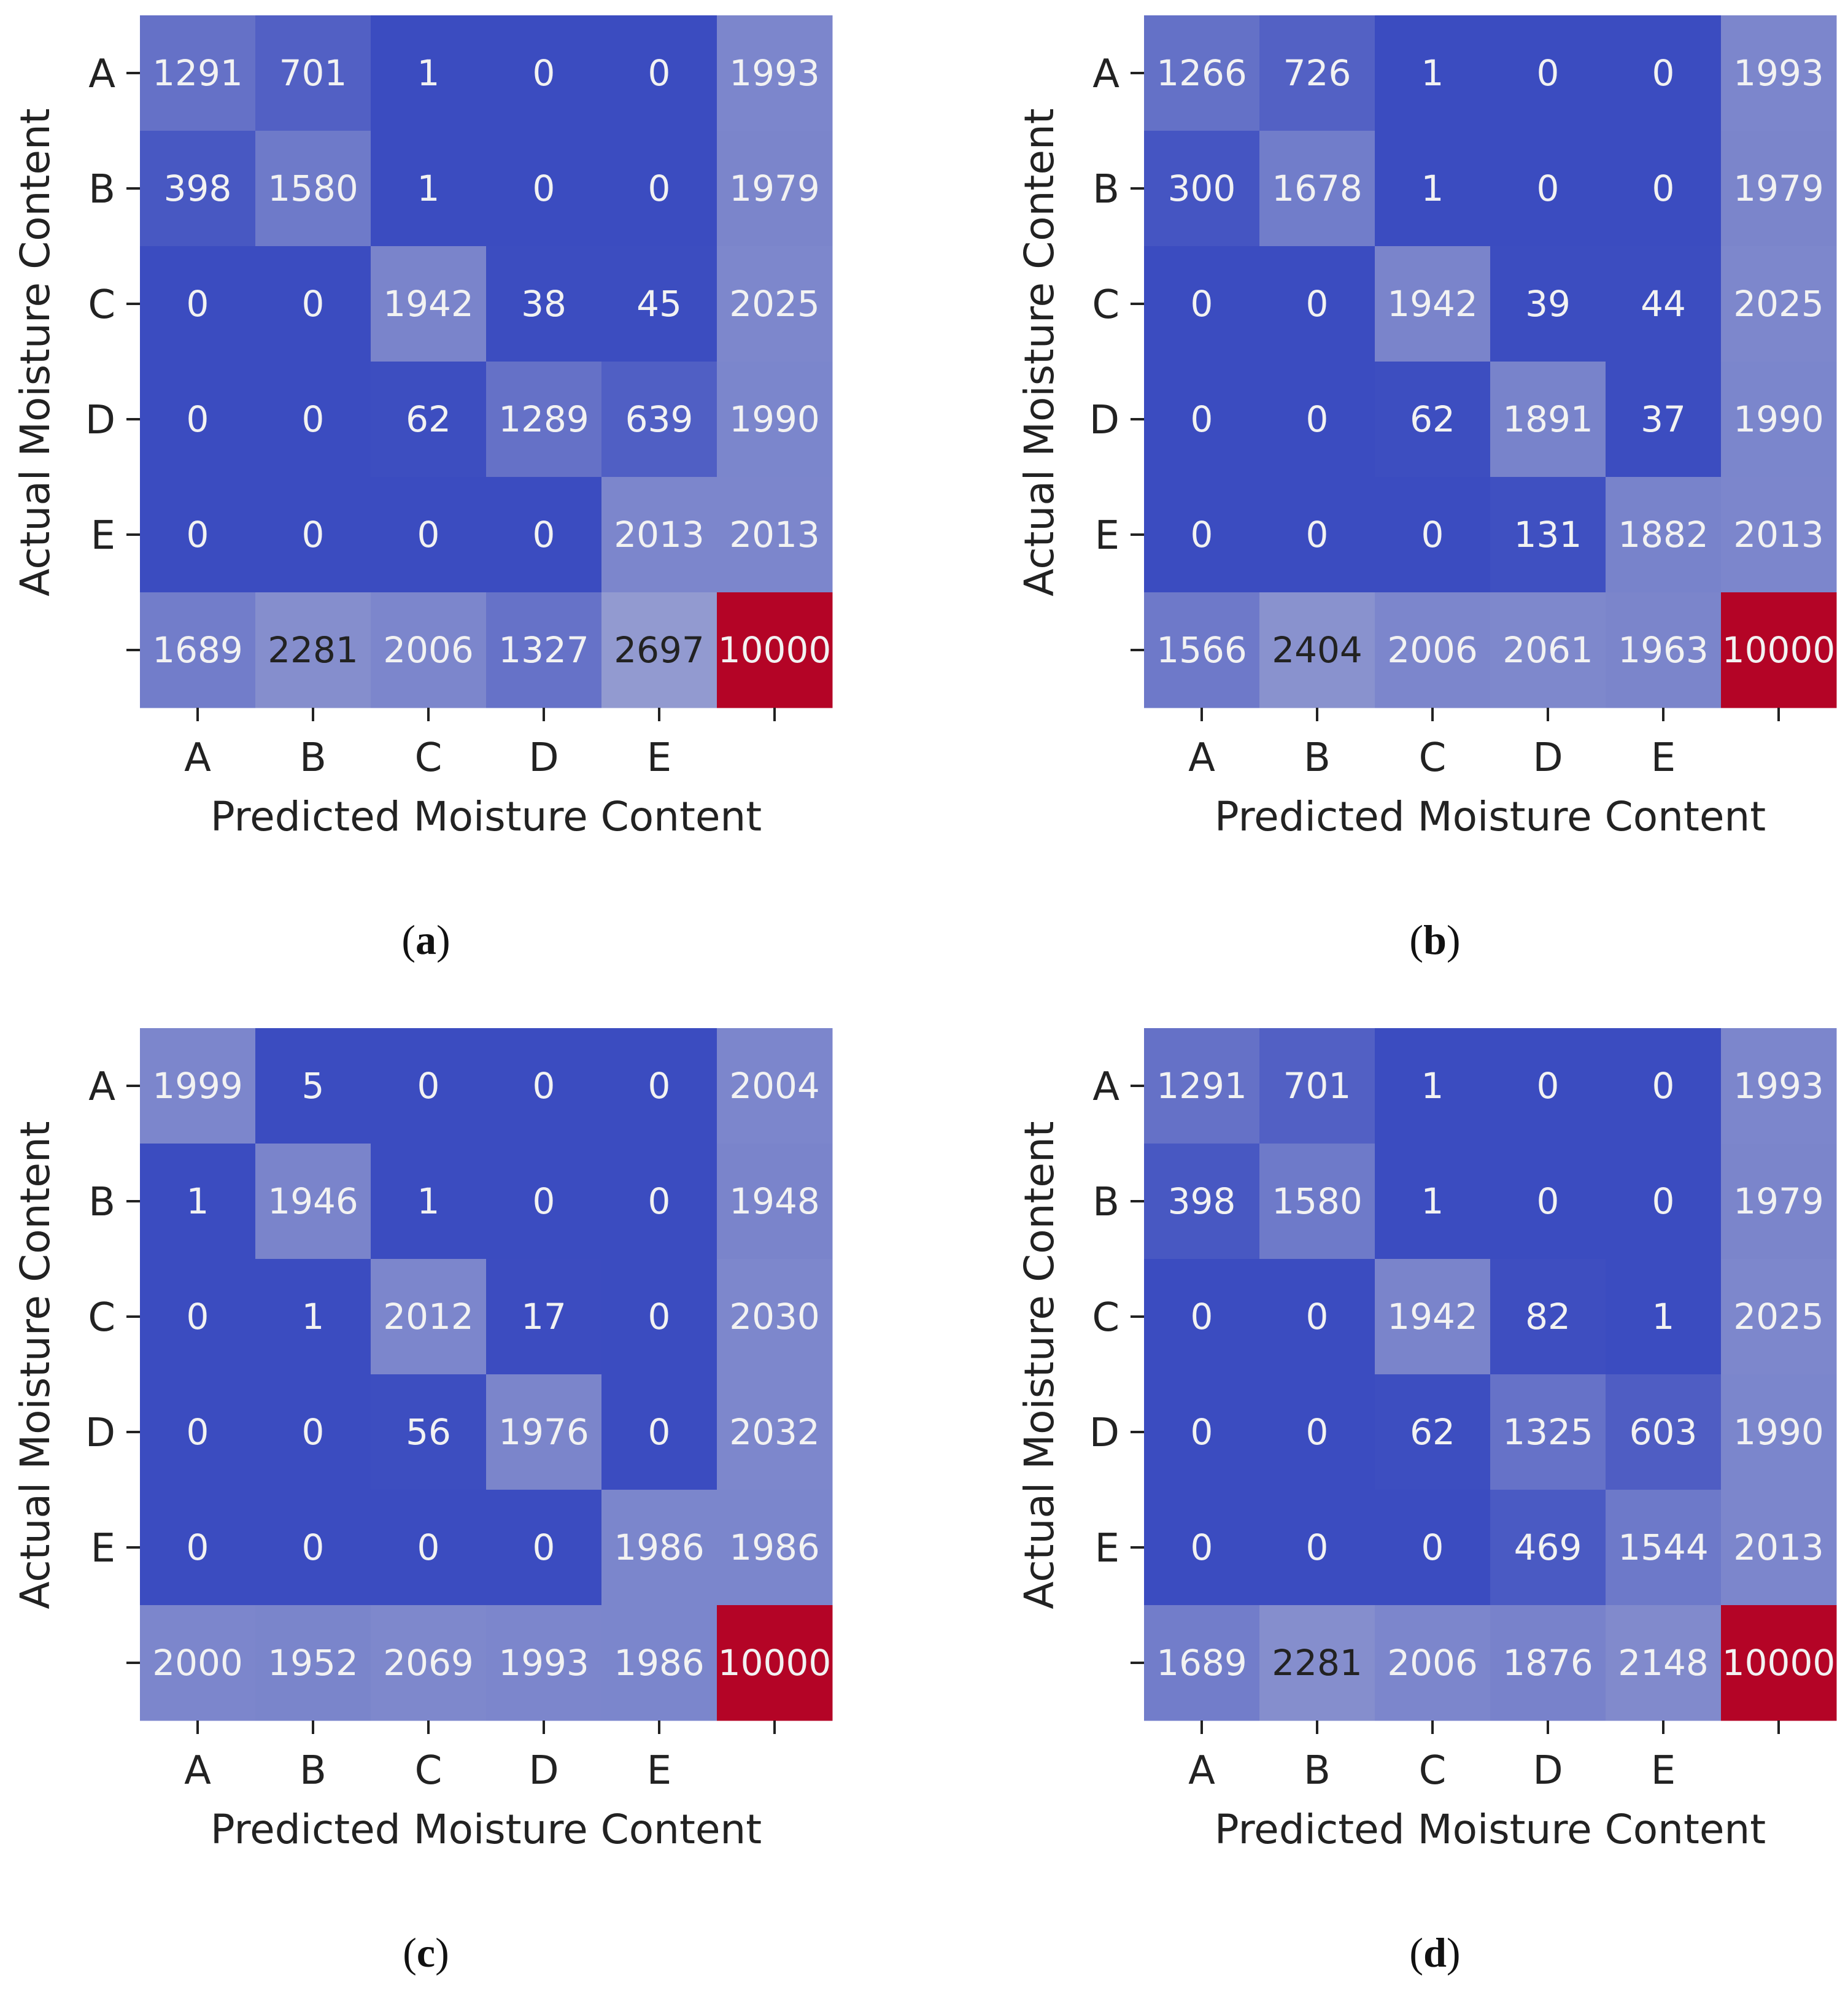  I want to click on cell-label-2-4: 0, so click(659, 1317).